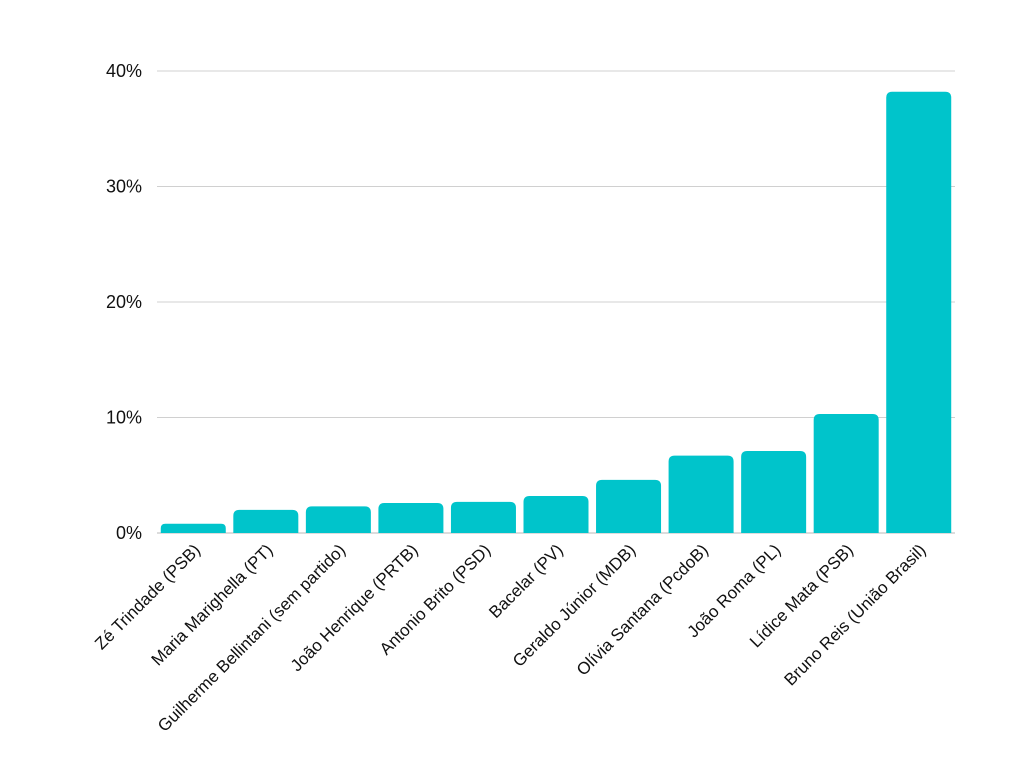 Image resolution: width=1024 pixels, height=768 pixels. I want to click on x-category-label: Bacelar (PV), so click(526, 581).